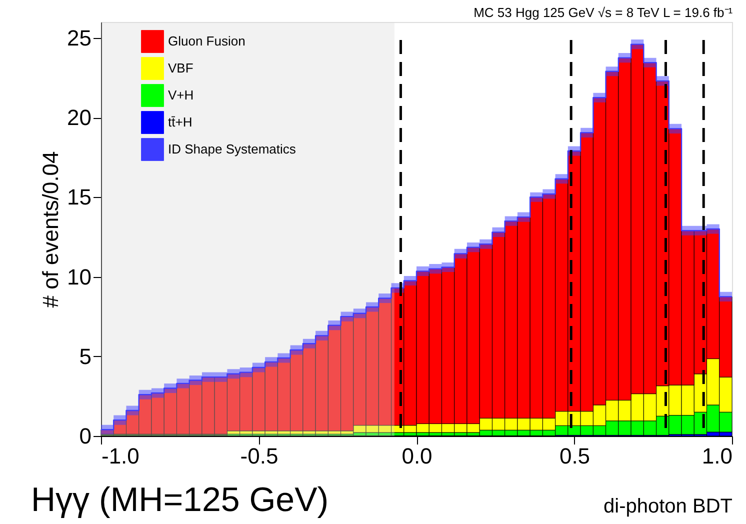 This screenshot has width=746, height=524. Describe the element at coordinates (574, 456) in the screenshot. I see `x-tick-label: 0.5` at that location.